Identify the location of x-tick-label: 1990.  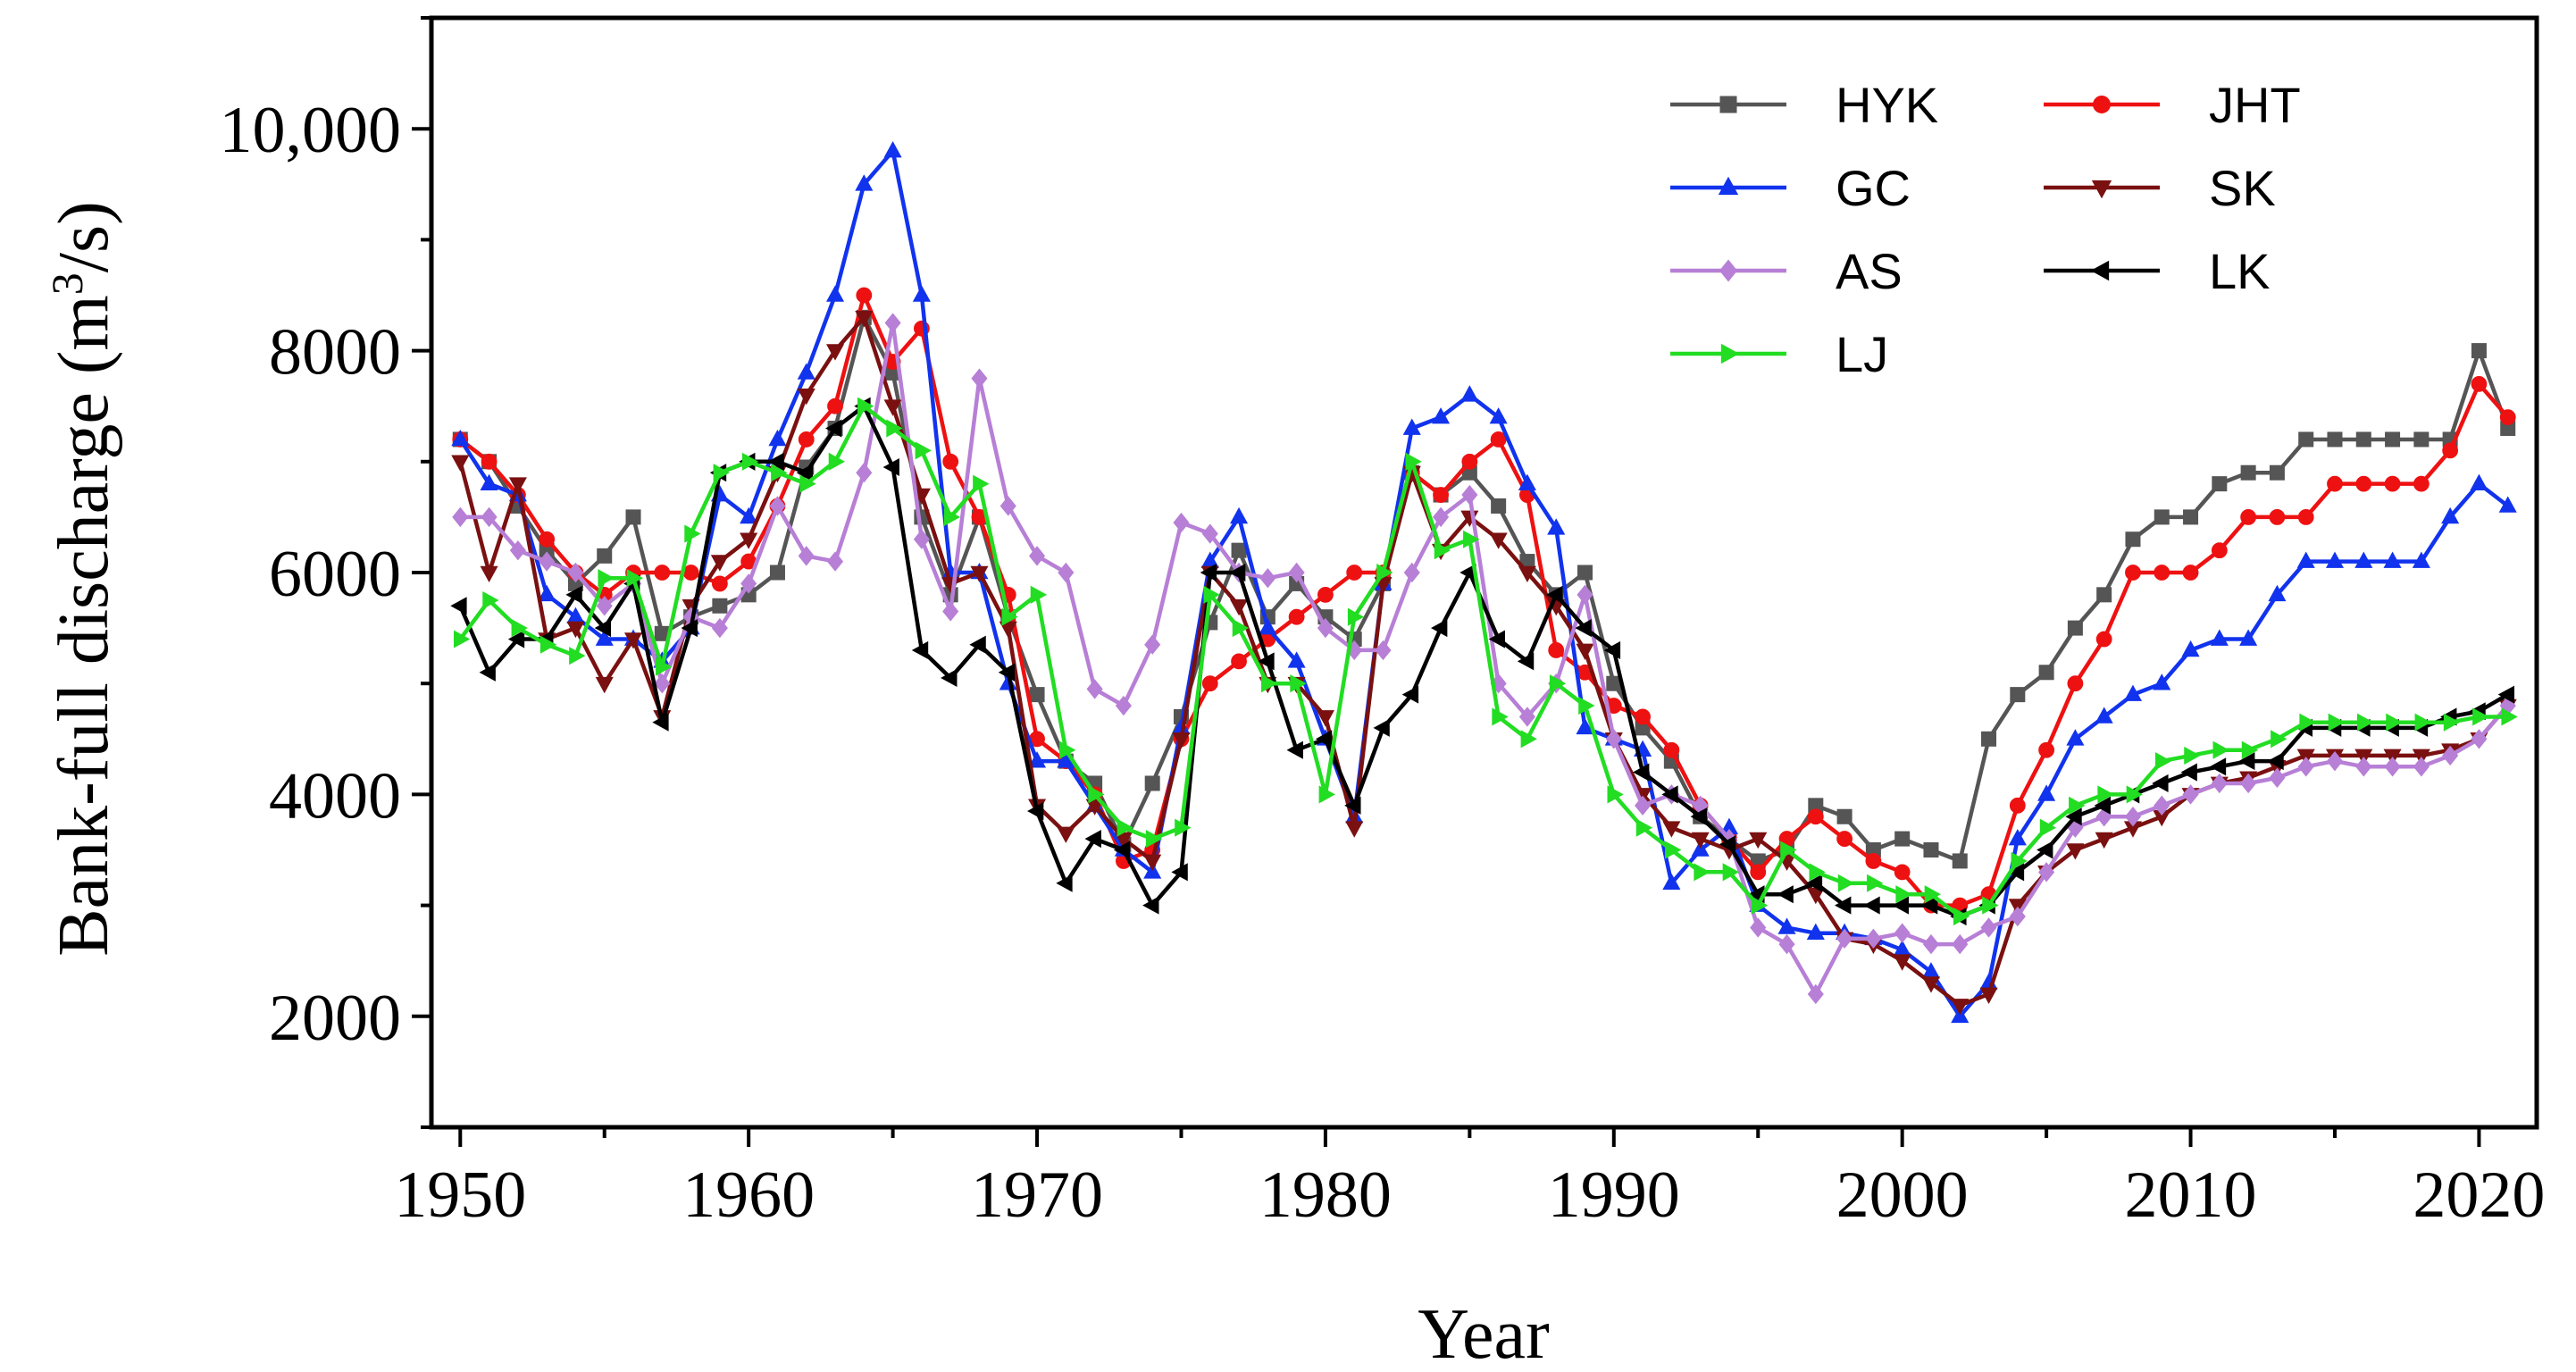
(1614, 1195).